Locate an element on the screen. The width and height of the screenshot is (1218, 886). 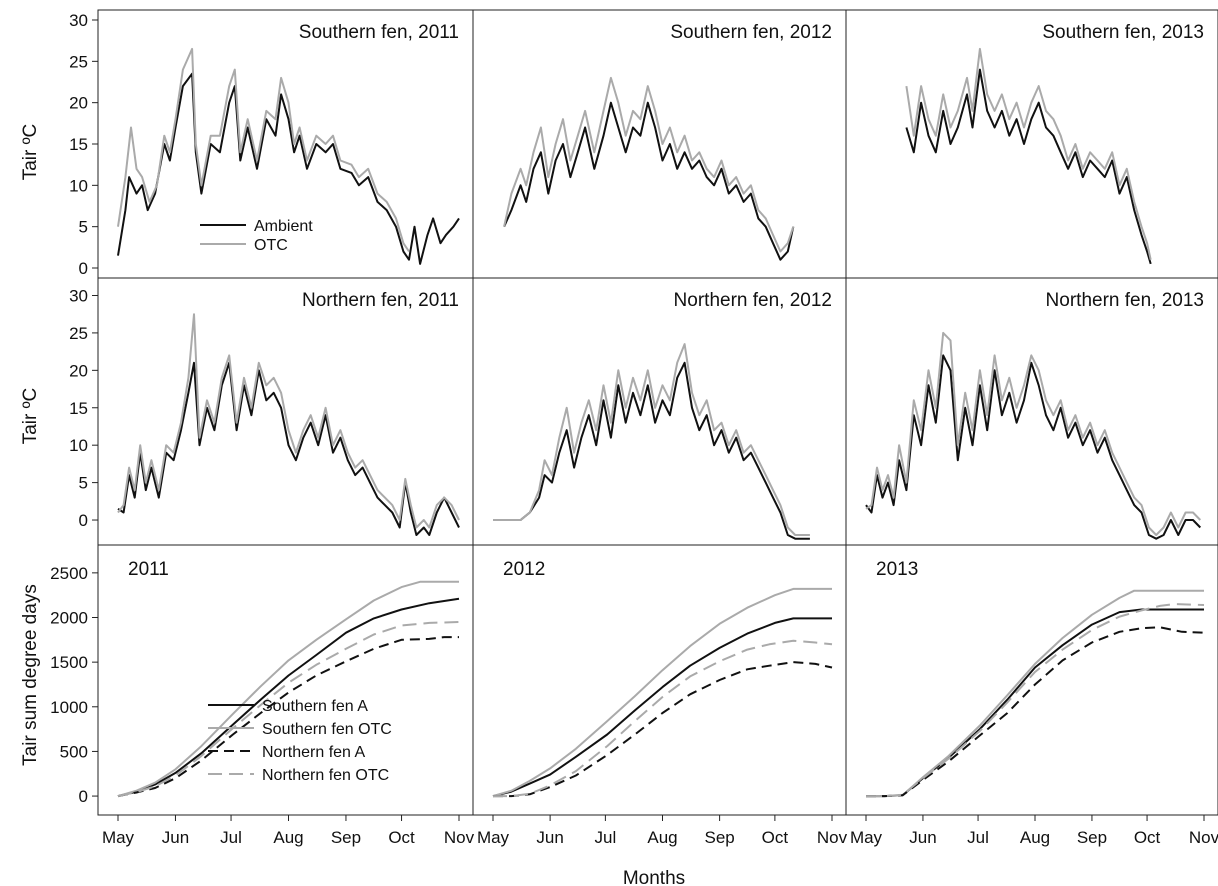
panel-5: Northern fen, 2012 is located at coordinates (659, 411).